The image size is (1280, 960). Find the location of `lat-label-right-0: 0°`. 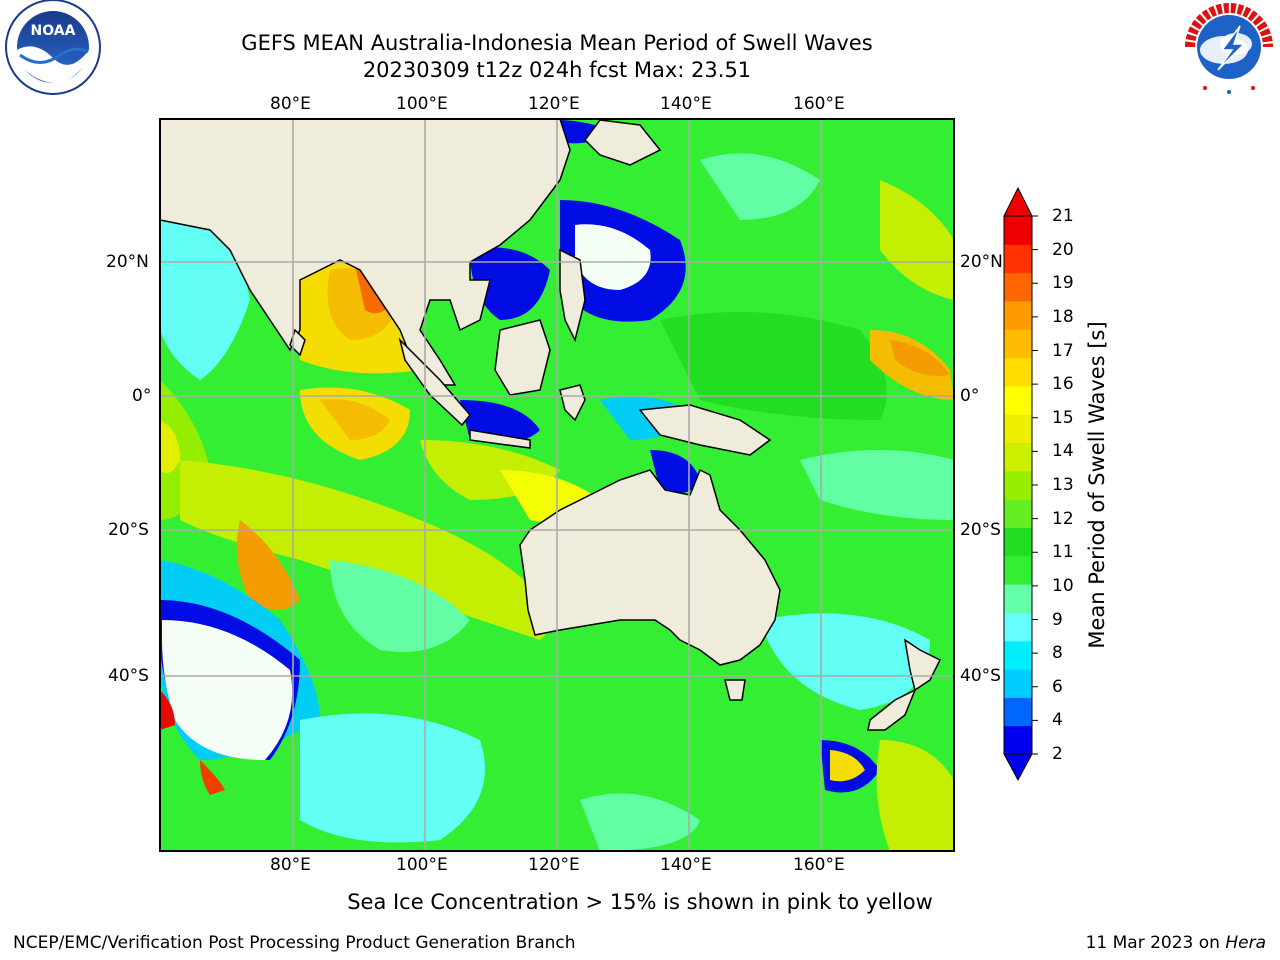

lat-label-right-0: 0° is located at coordinates (970, 396).